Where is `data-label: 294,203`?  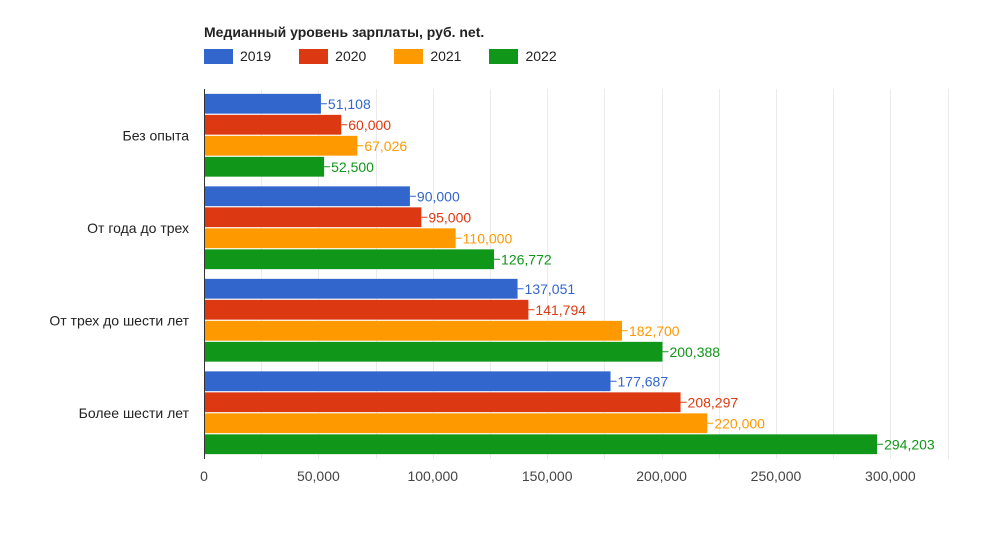
data-label: 294,203 is located at coordinates (909, 444).